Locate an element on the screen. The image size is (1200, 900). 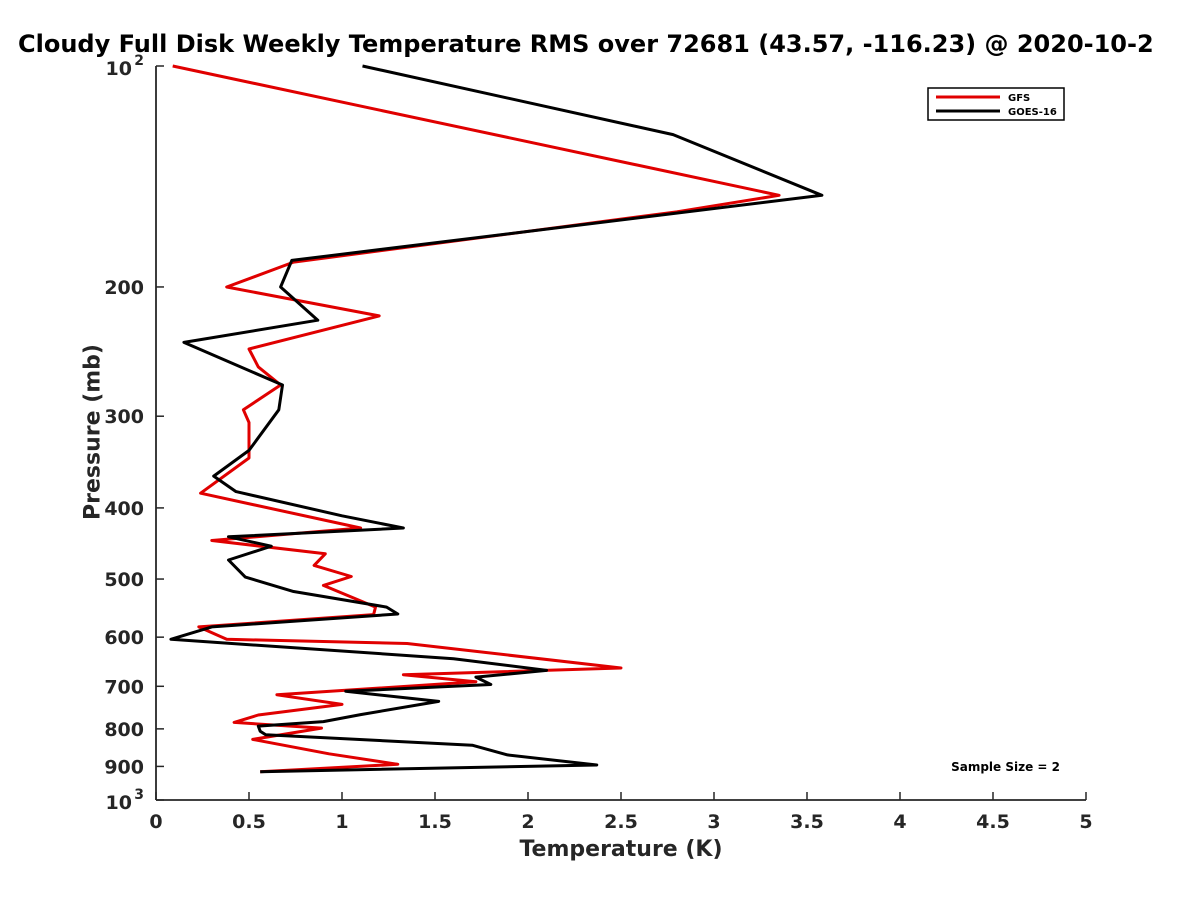
x-tick-label: 4.5 is located at coordinates (993, 822).